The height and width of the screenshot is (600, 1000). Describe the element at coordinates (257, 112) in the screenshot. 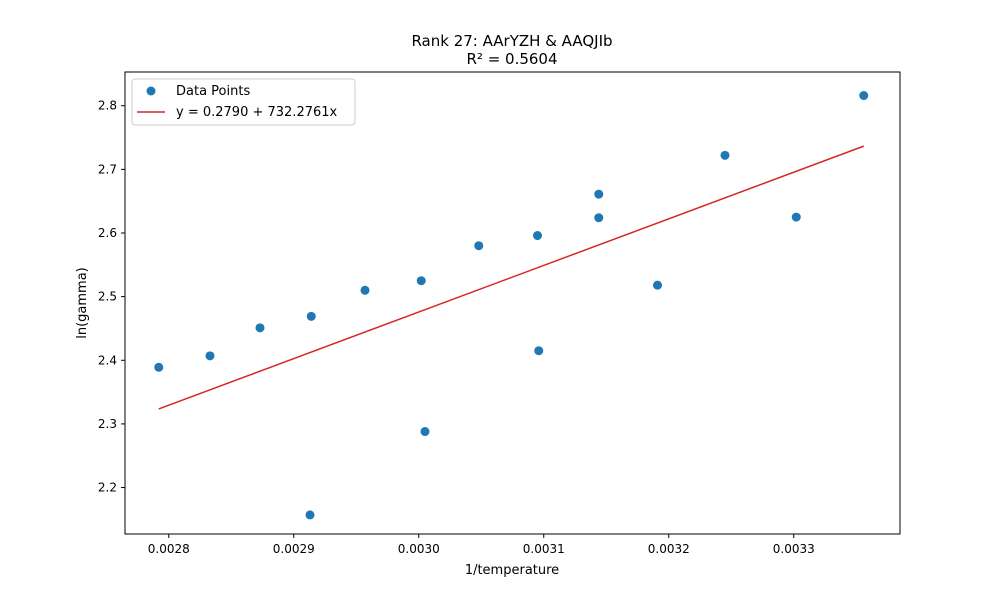

I see `legend-label-fit-line: y = 0.2790 + 732.2761x` at that location.